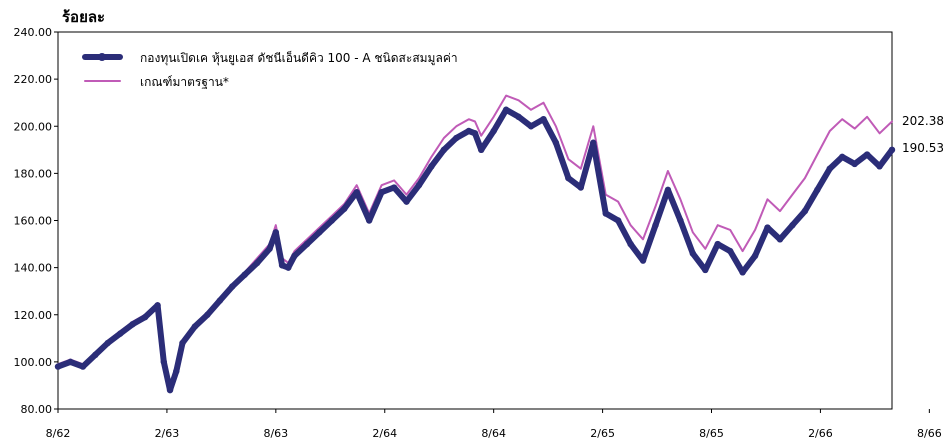  What do you see at coordinates (923, 148) in the screenshot?
I see `fund-end-value: 190.53` at bounding box center [923, 148].